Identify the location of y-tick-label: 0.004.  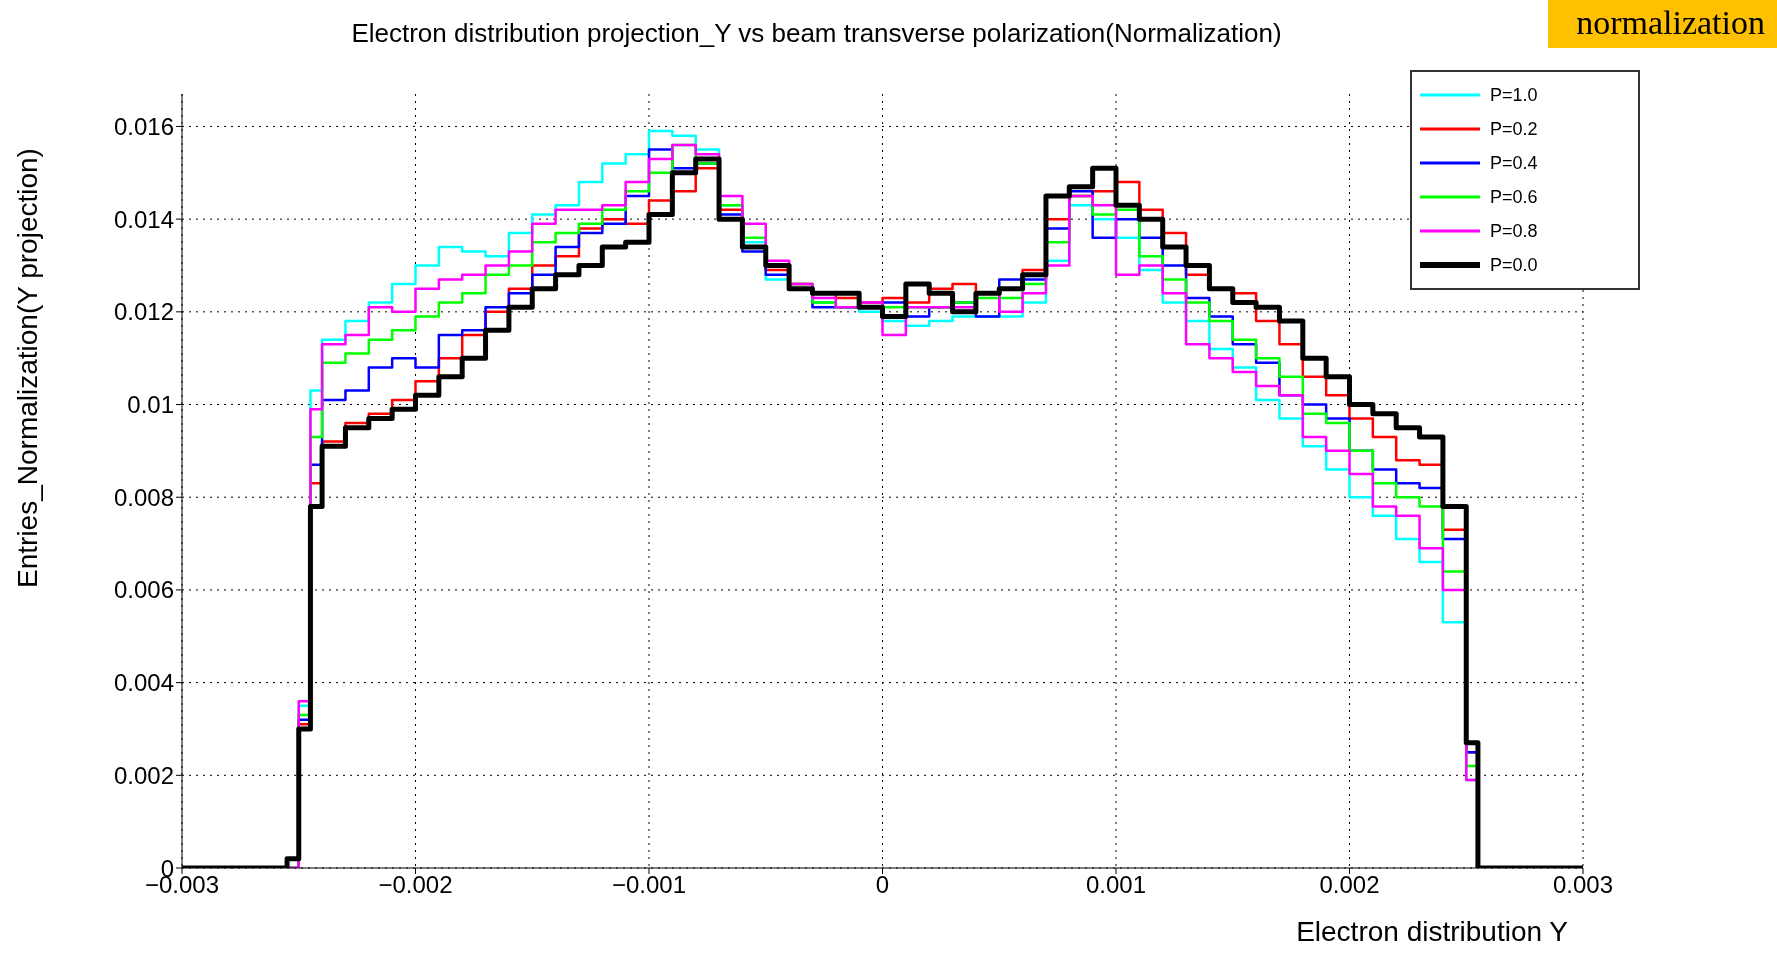
(143, 683).